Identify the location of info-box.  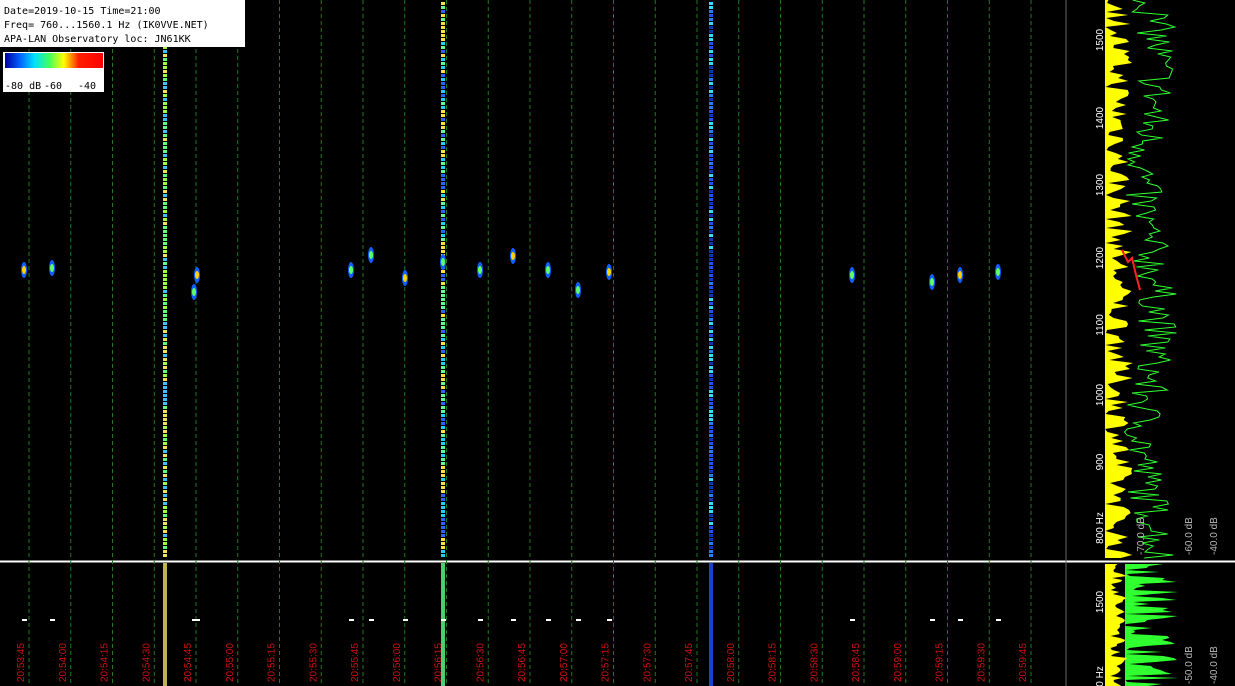
(122, 23).